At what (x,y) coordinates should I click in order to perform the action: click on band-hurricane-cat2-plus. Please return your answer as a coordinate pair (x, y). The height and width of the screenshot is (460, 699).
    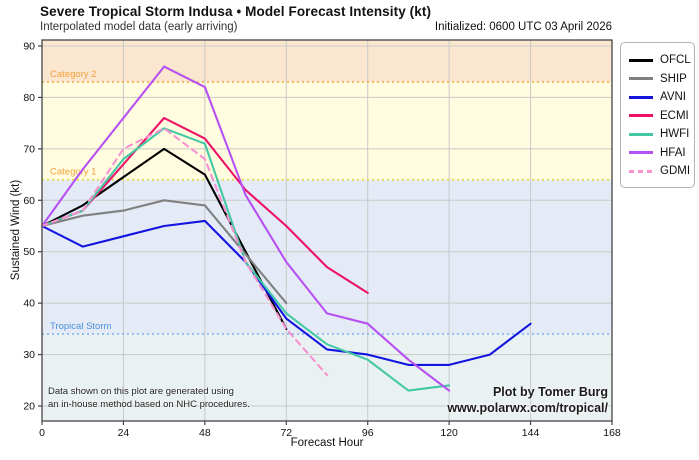
    Looking at the image, I should click on (327, 61).